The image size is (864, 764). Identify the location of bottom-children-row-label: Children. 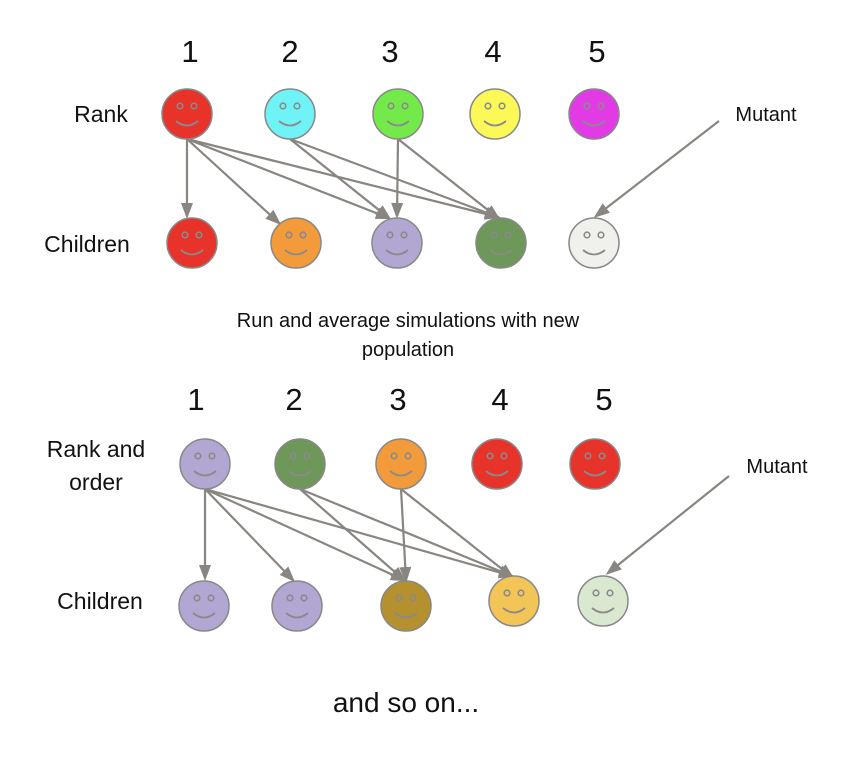
(100, 601).